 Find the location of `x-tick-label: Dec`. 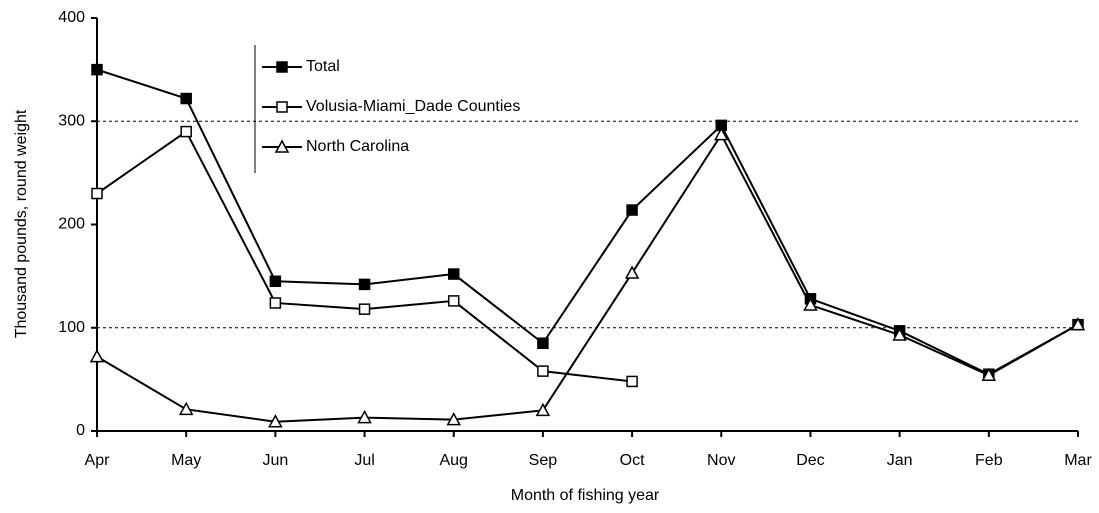

x-tick-label: Dec is located at coordinates (810, 460).